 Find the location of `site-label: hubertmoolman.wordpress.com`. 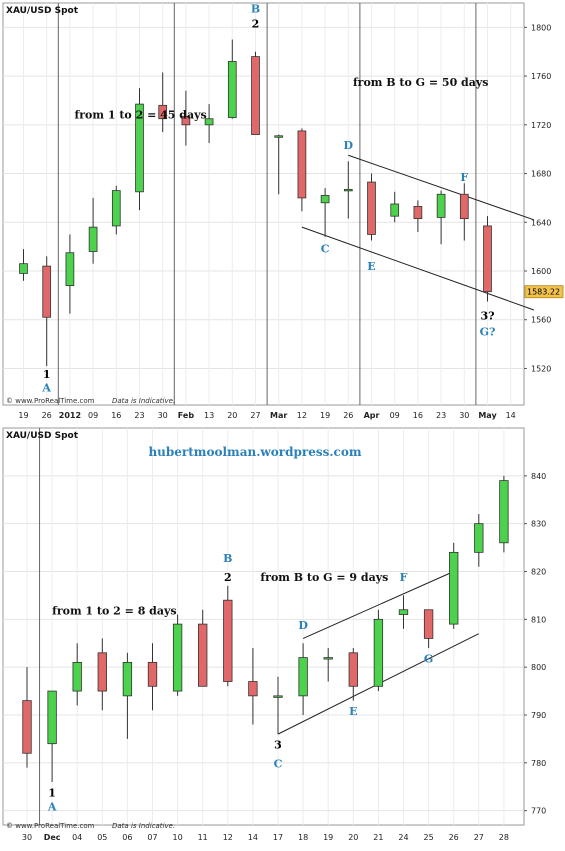

site-label: hubertmoolman.wordpress.com is located at coordinates (254, 452).